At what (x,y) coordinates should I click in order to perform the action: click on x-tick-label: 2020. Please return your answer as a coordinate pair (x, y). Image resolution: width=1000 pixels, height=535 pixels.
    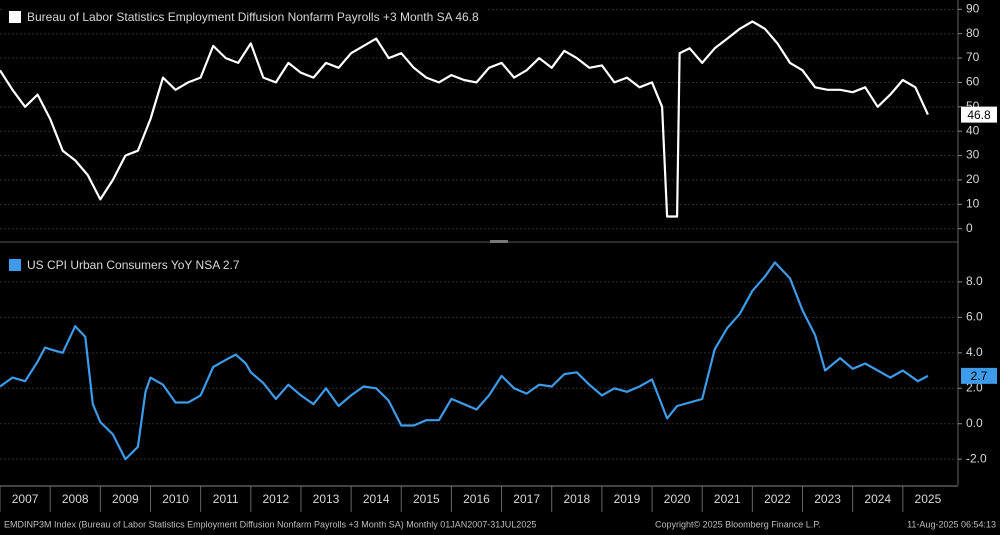
    Looking at the image, I should click on (677, 499).